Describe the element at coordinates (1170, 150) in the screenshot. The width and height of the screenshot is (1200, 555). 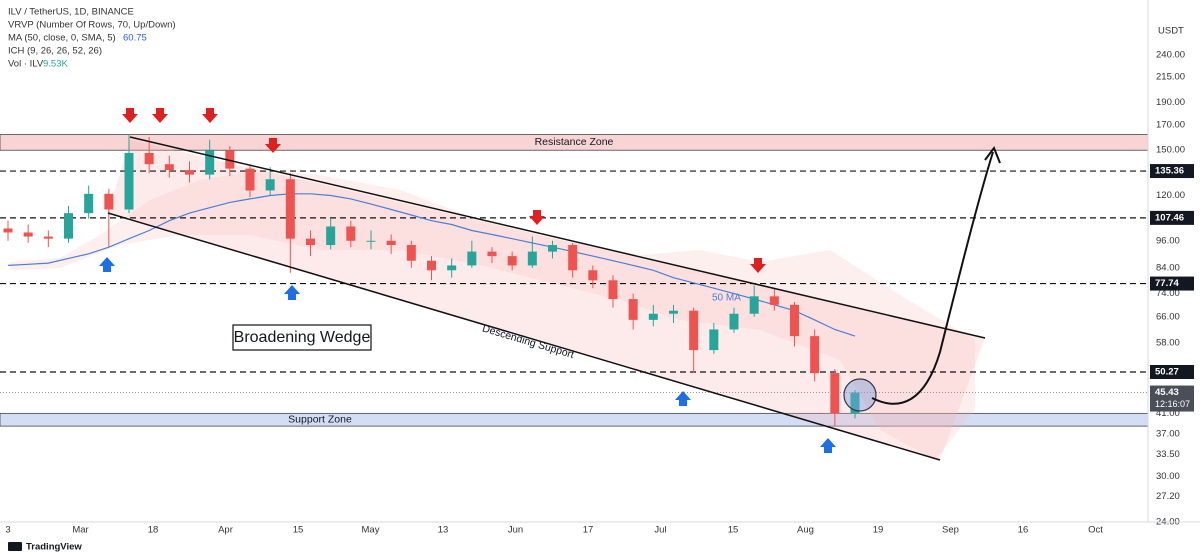
I see `y-tick-label: 150.00` at that location.